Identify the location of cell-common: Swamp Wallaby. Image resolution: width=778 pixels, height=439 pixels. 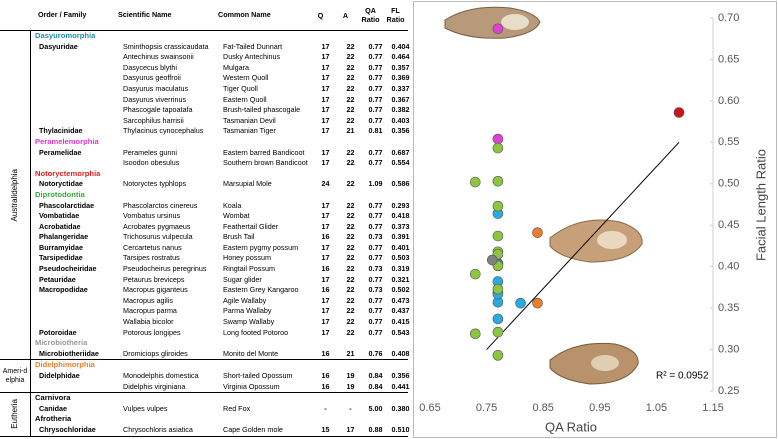
(249, 322).